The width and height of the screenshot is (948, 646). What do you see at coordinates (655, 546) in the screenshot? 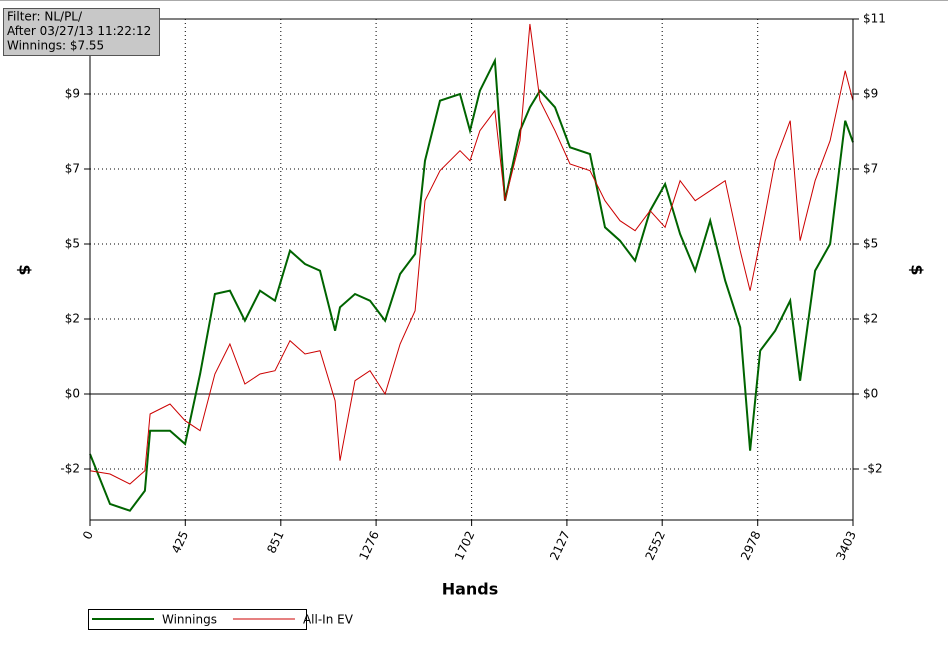
I see `x-tick-label: 2552` at bounding box center [655, 546].